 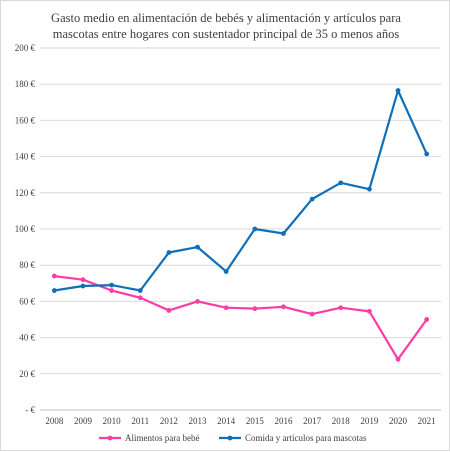 What do you see at coordinates (226, 421) in the screenshot?
I see `x-tick-label: 2014` at bounding box center [226, 421].